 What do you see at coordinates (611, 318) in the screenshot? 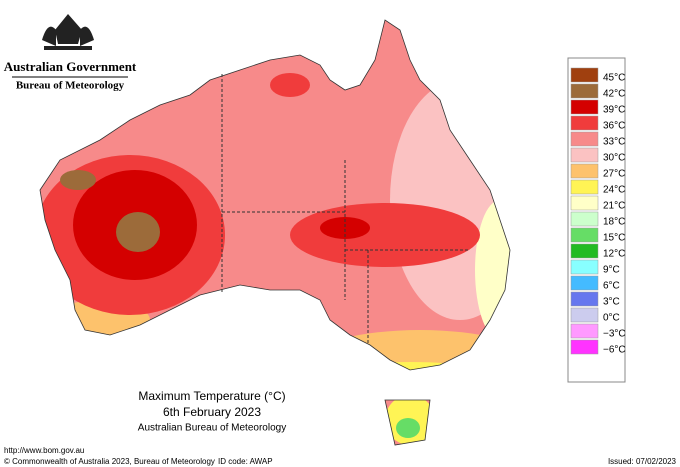
I see `legend-label: 0°C` at bounding box center [611, 318].